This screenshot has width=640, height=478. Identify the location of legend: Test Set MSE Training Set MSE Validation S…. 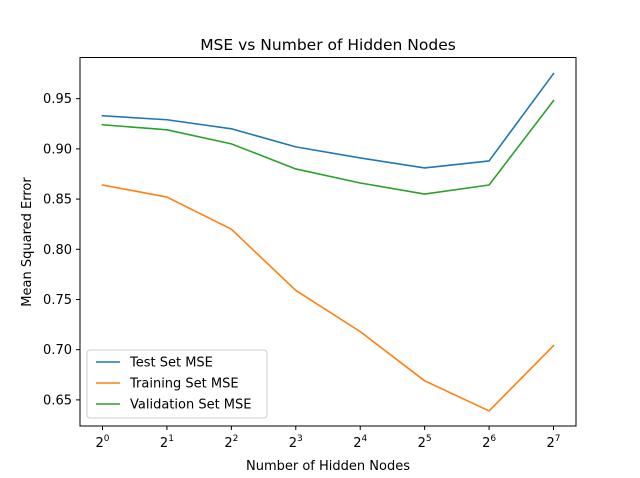
(177, 384).